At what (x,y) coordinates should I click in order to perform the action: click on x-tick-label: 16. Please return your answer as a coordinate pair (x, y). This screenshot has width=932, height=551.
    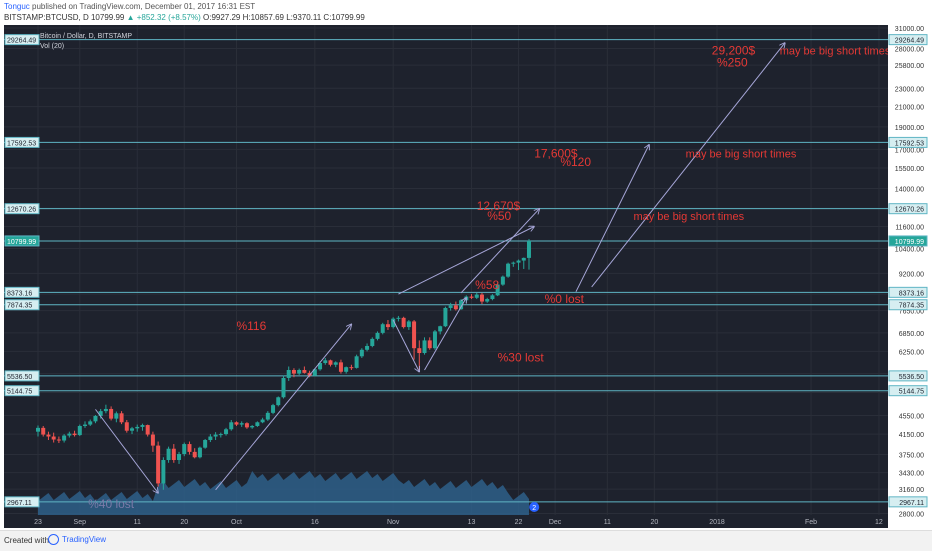
    Looking at the image, I should click on (315, 522).